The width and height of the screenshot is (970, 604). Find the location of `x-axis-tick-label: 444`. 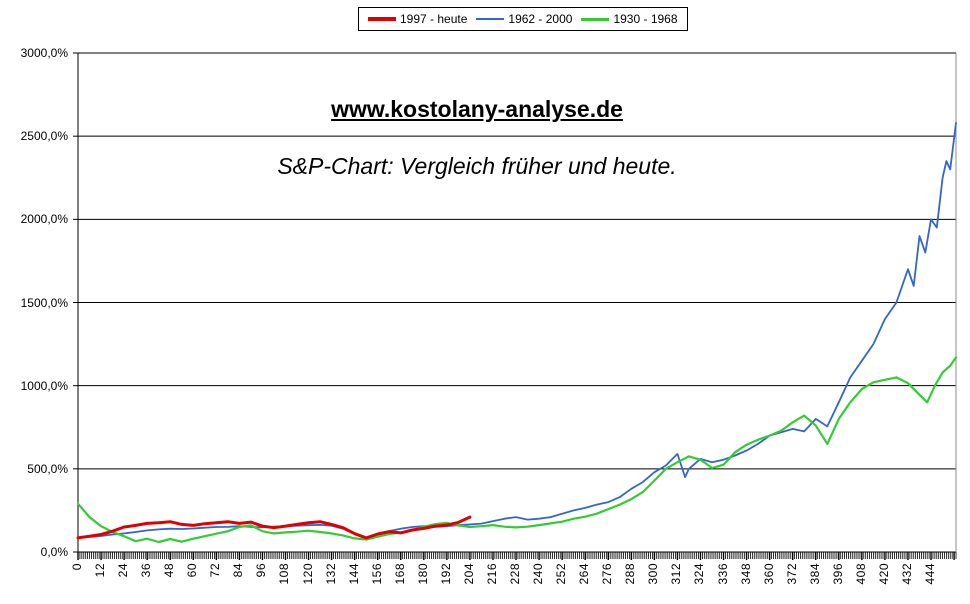

x-axis-tick-label: 444 is located at coordinates (930, 574).